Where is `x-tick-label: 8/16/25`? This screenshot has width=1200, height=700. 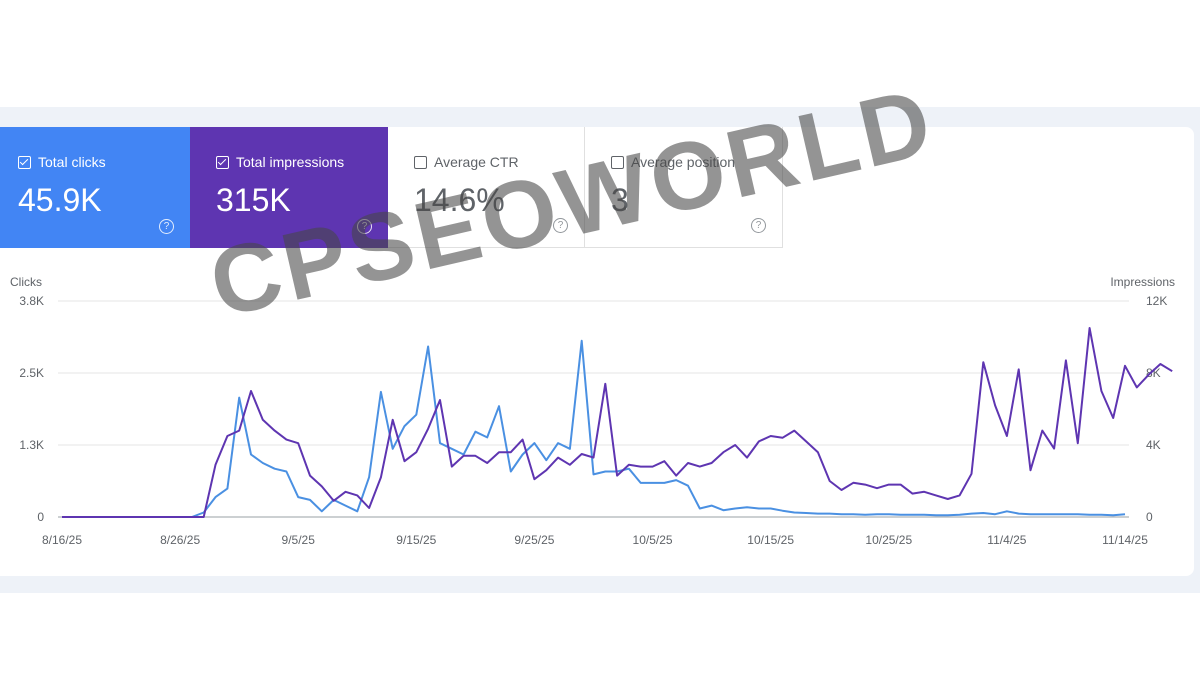 x-tick-label: 8/16/25 is located at coordinates (62, 540).